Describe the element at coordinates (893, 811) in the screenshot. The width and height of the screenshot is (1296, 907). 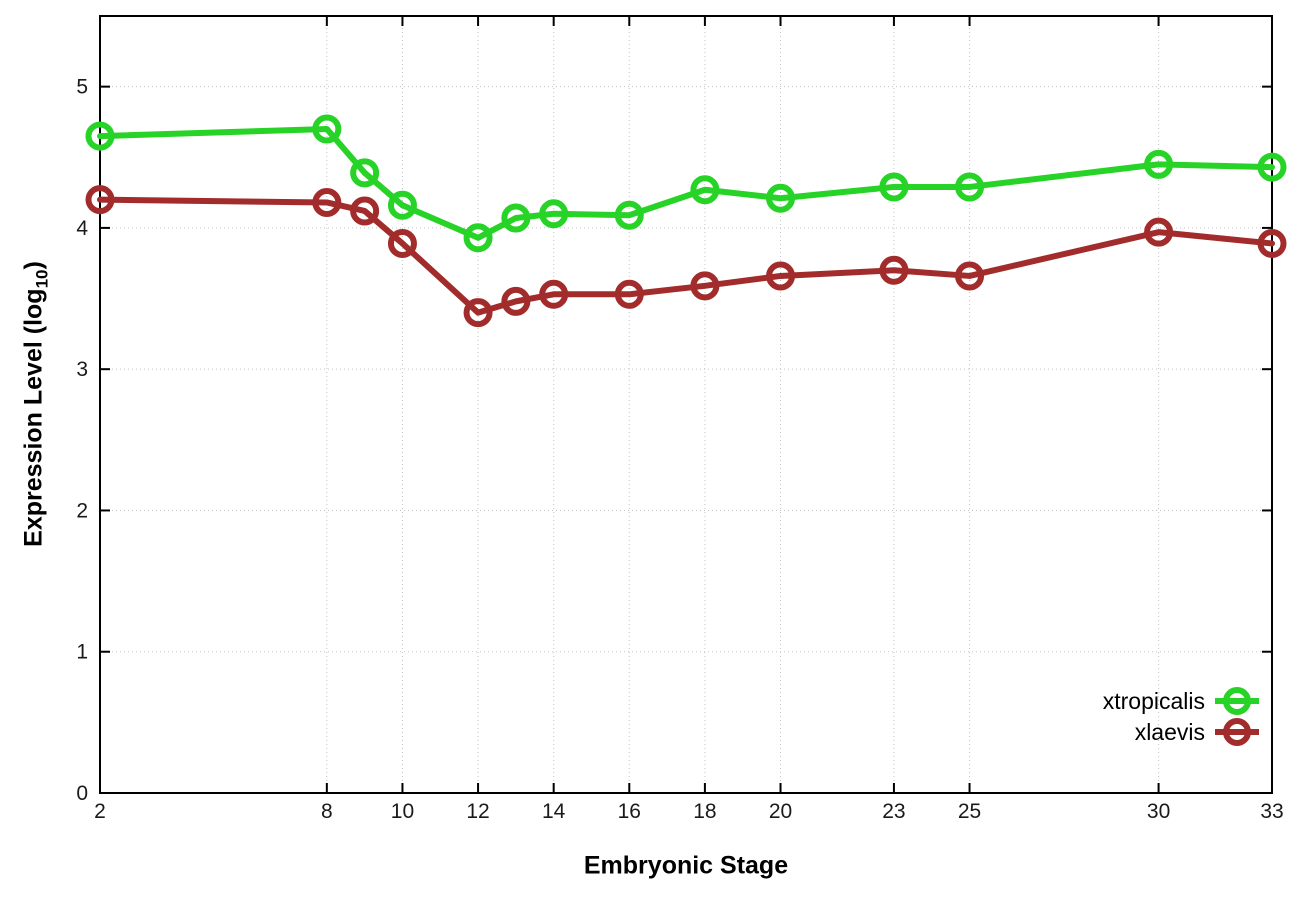
I see `x-tick-label: 23` at that location.